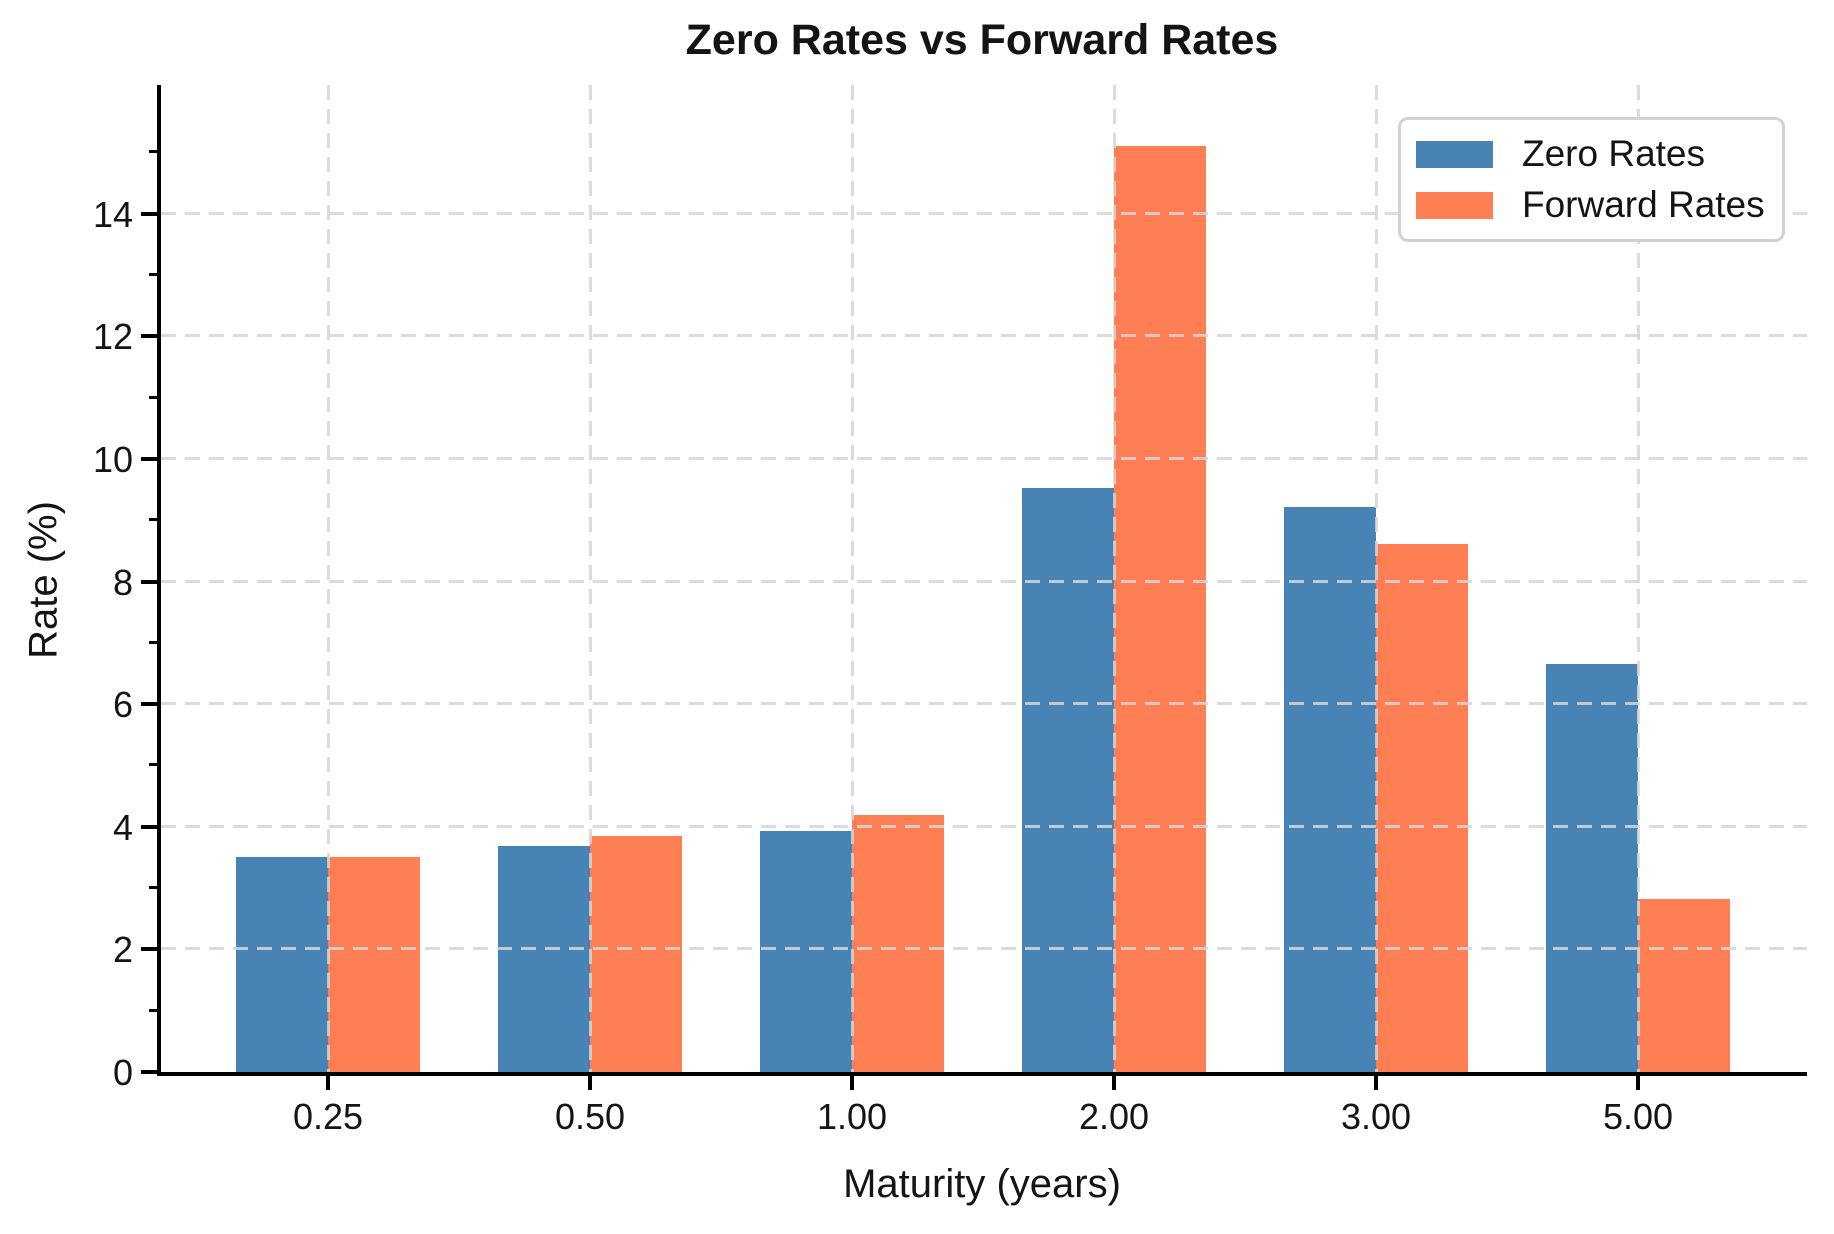 This screenshot has width=1834, height=1234. What do you see at coordinates (1591, 179) in the screenshot?
I see `legend: Zero Rates Forward Rates` at bounding box center [1591, 179].